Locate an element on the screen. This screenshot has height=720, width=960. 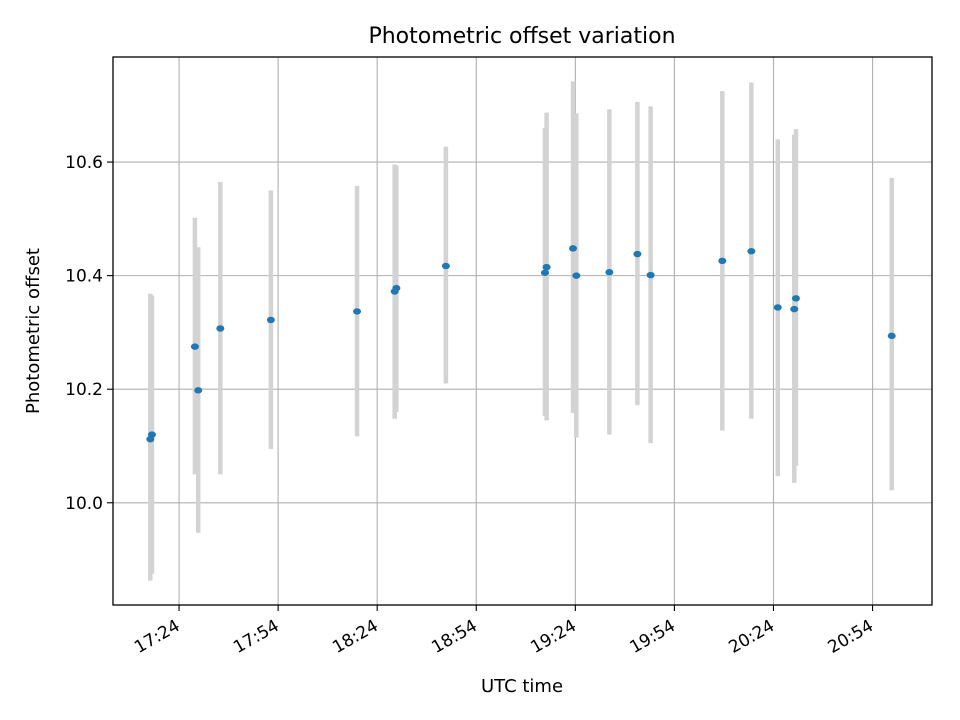
y-tick-label: 10.2 is located at coordinates (84, 390).